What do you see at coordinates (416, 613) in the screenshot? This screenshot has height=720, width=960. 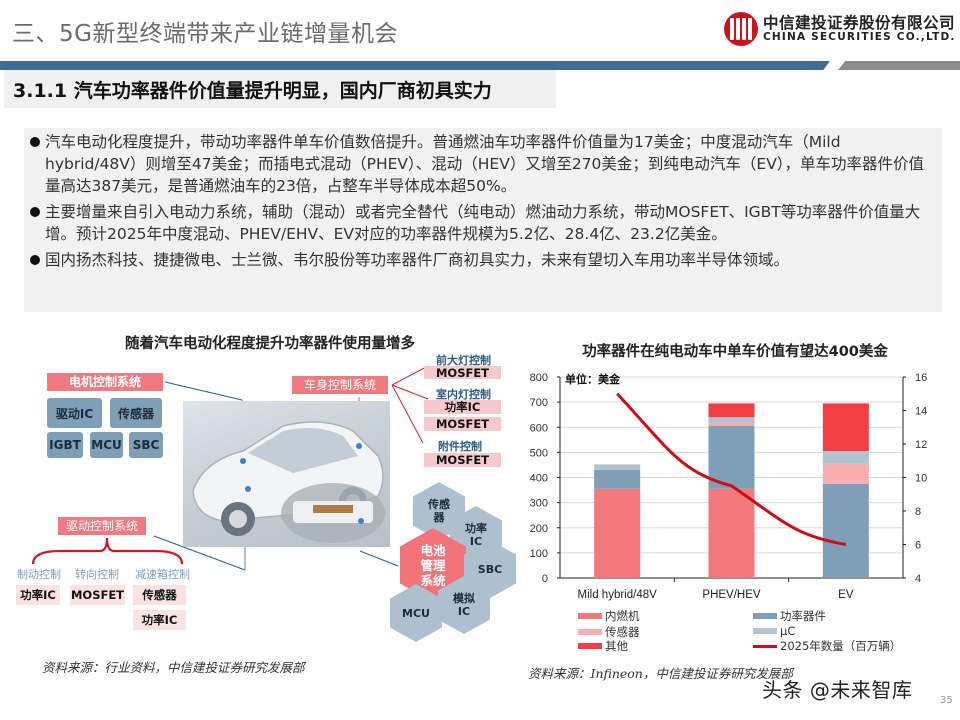 I see `battery-hex: MCU` at bounding box center [416, 613].